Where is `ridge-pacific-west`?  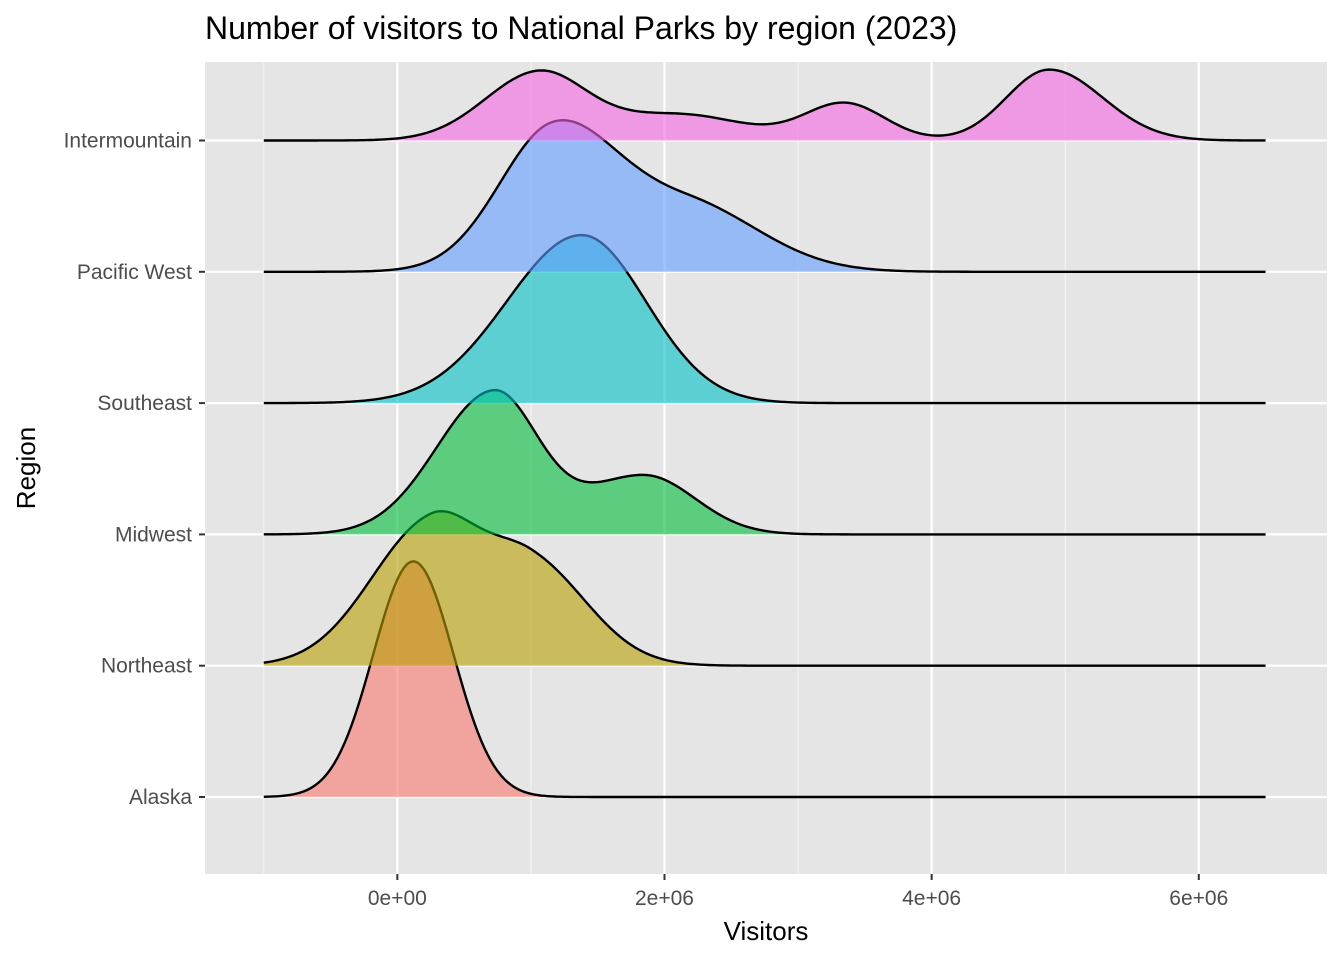
ridge-pacific-west is located at coordinates (764, 196).